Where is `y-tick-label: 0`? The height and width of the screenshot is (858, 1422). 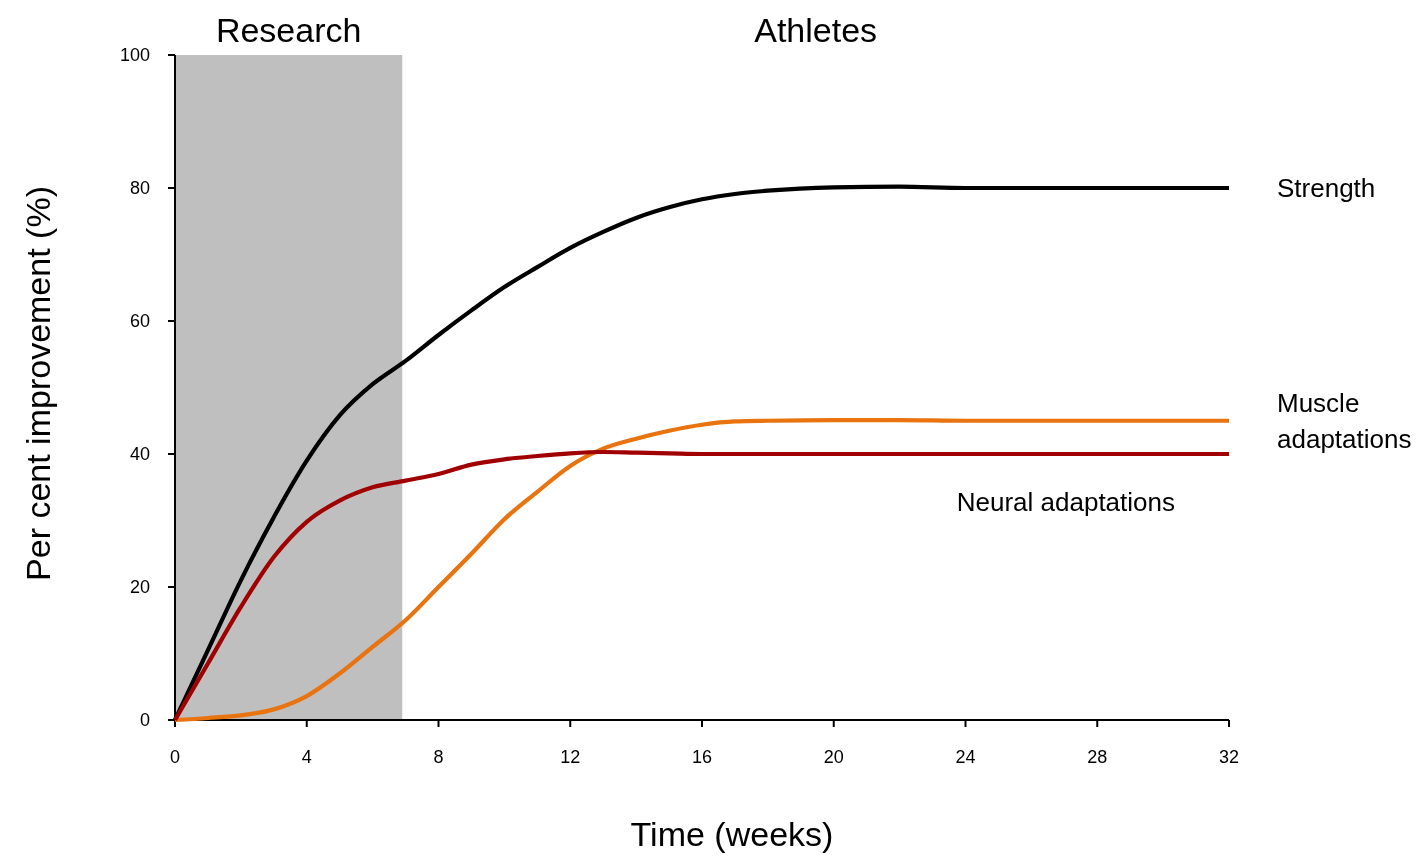 y-tick-label: 0 is located at coordinates (144, 720).